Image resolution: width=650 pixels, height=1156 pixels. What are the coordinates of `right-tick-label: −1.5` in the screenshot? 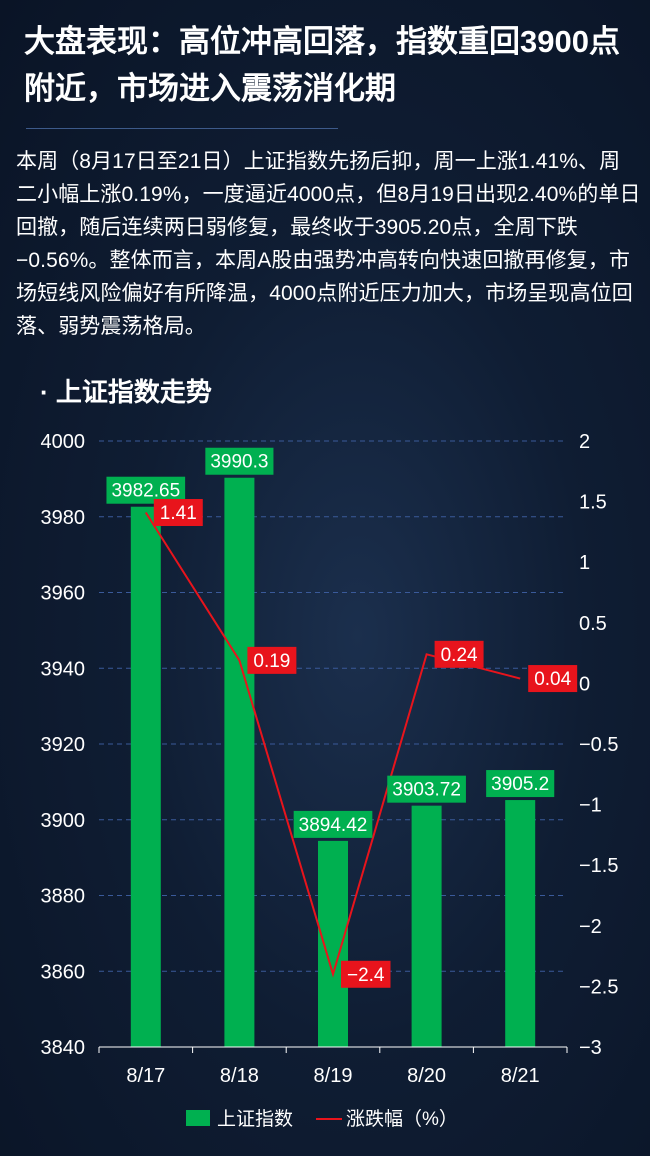 It's located at (598, 866).